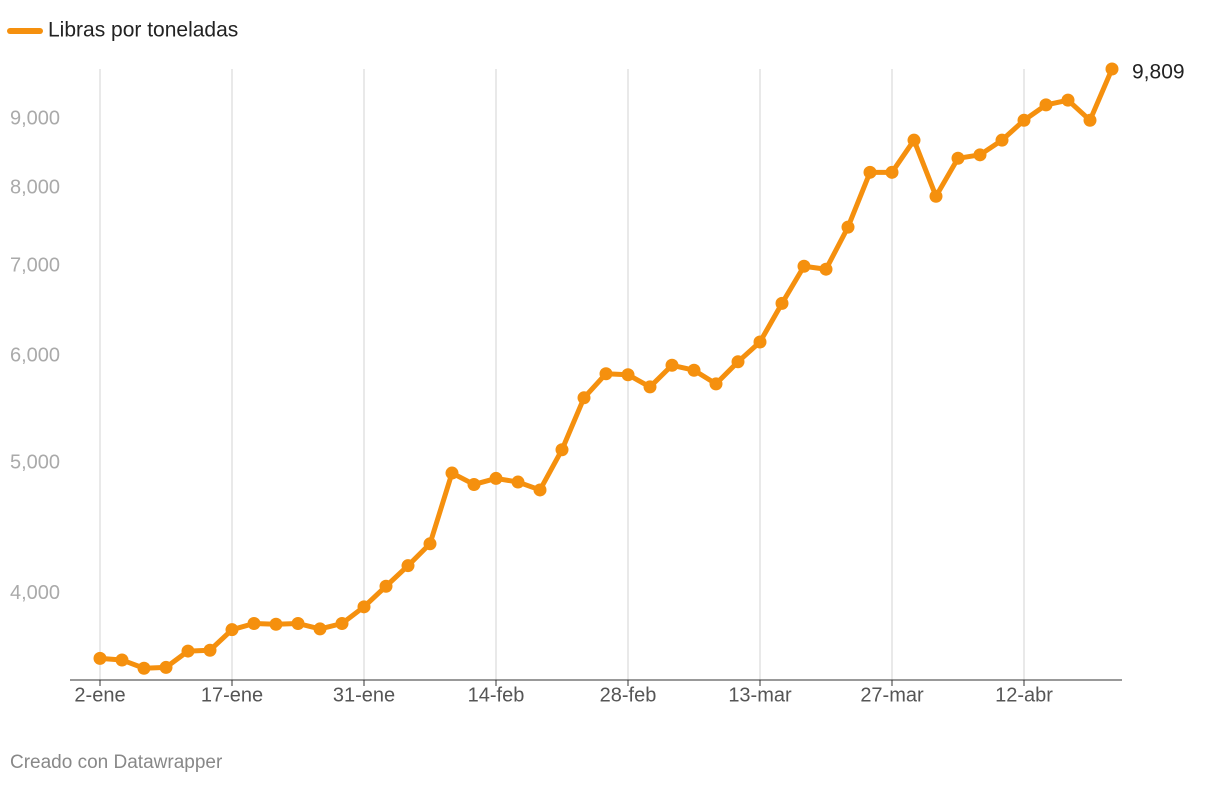 The width and height of the screenshot is (1220, 786). What do you see at coordinates (760, 695) in the screenshot?
I see `x-tick-label: 13-mar` at bounding box center [760, 695].